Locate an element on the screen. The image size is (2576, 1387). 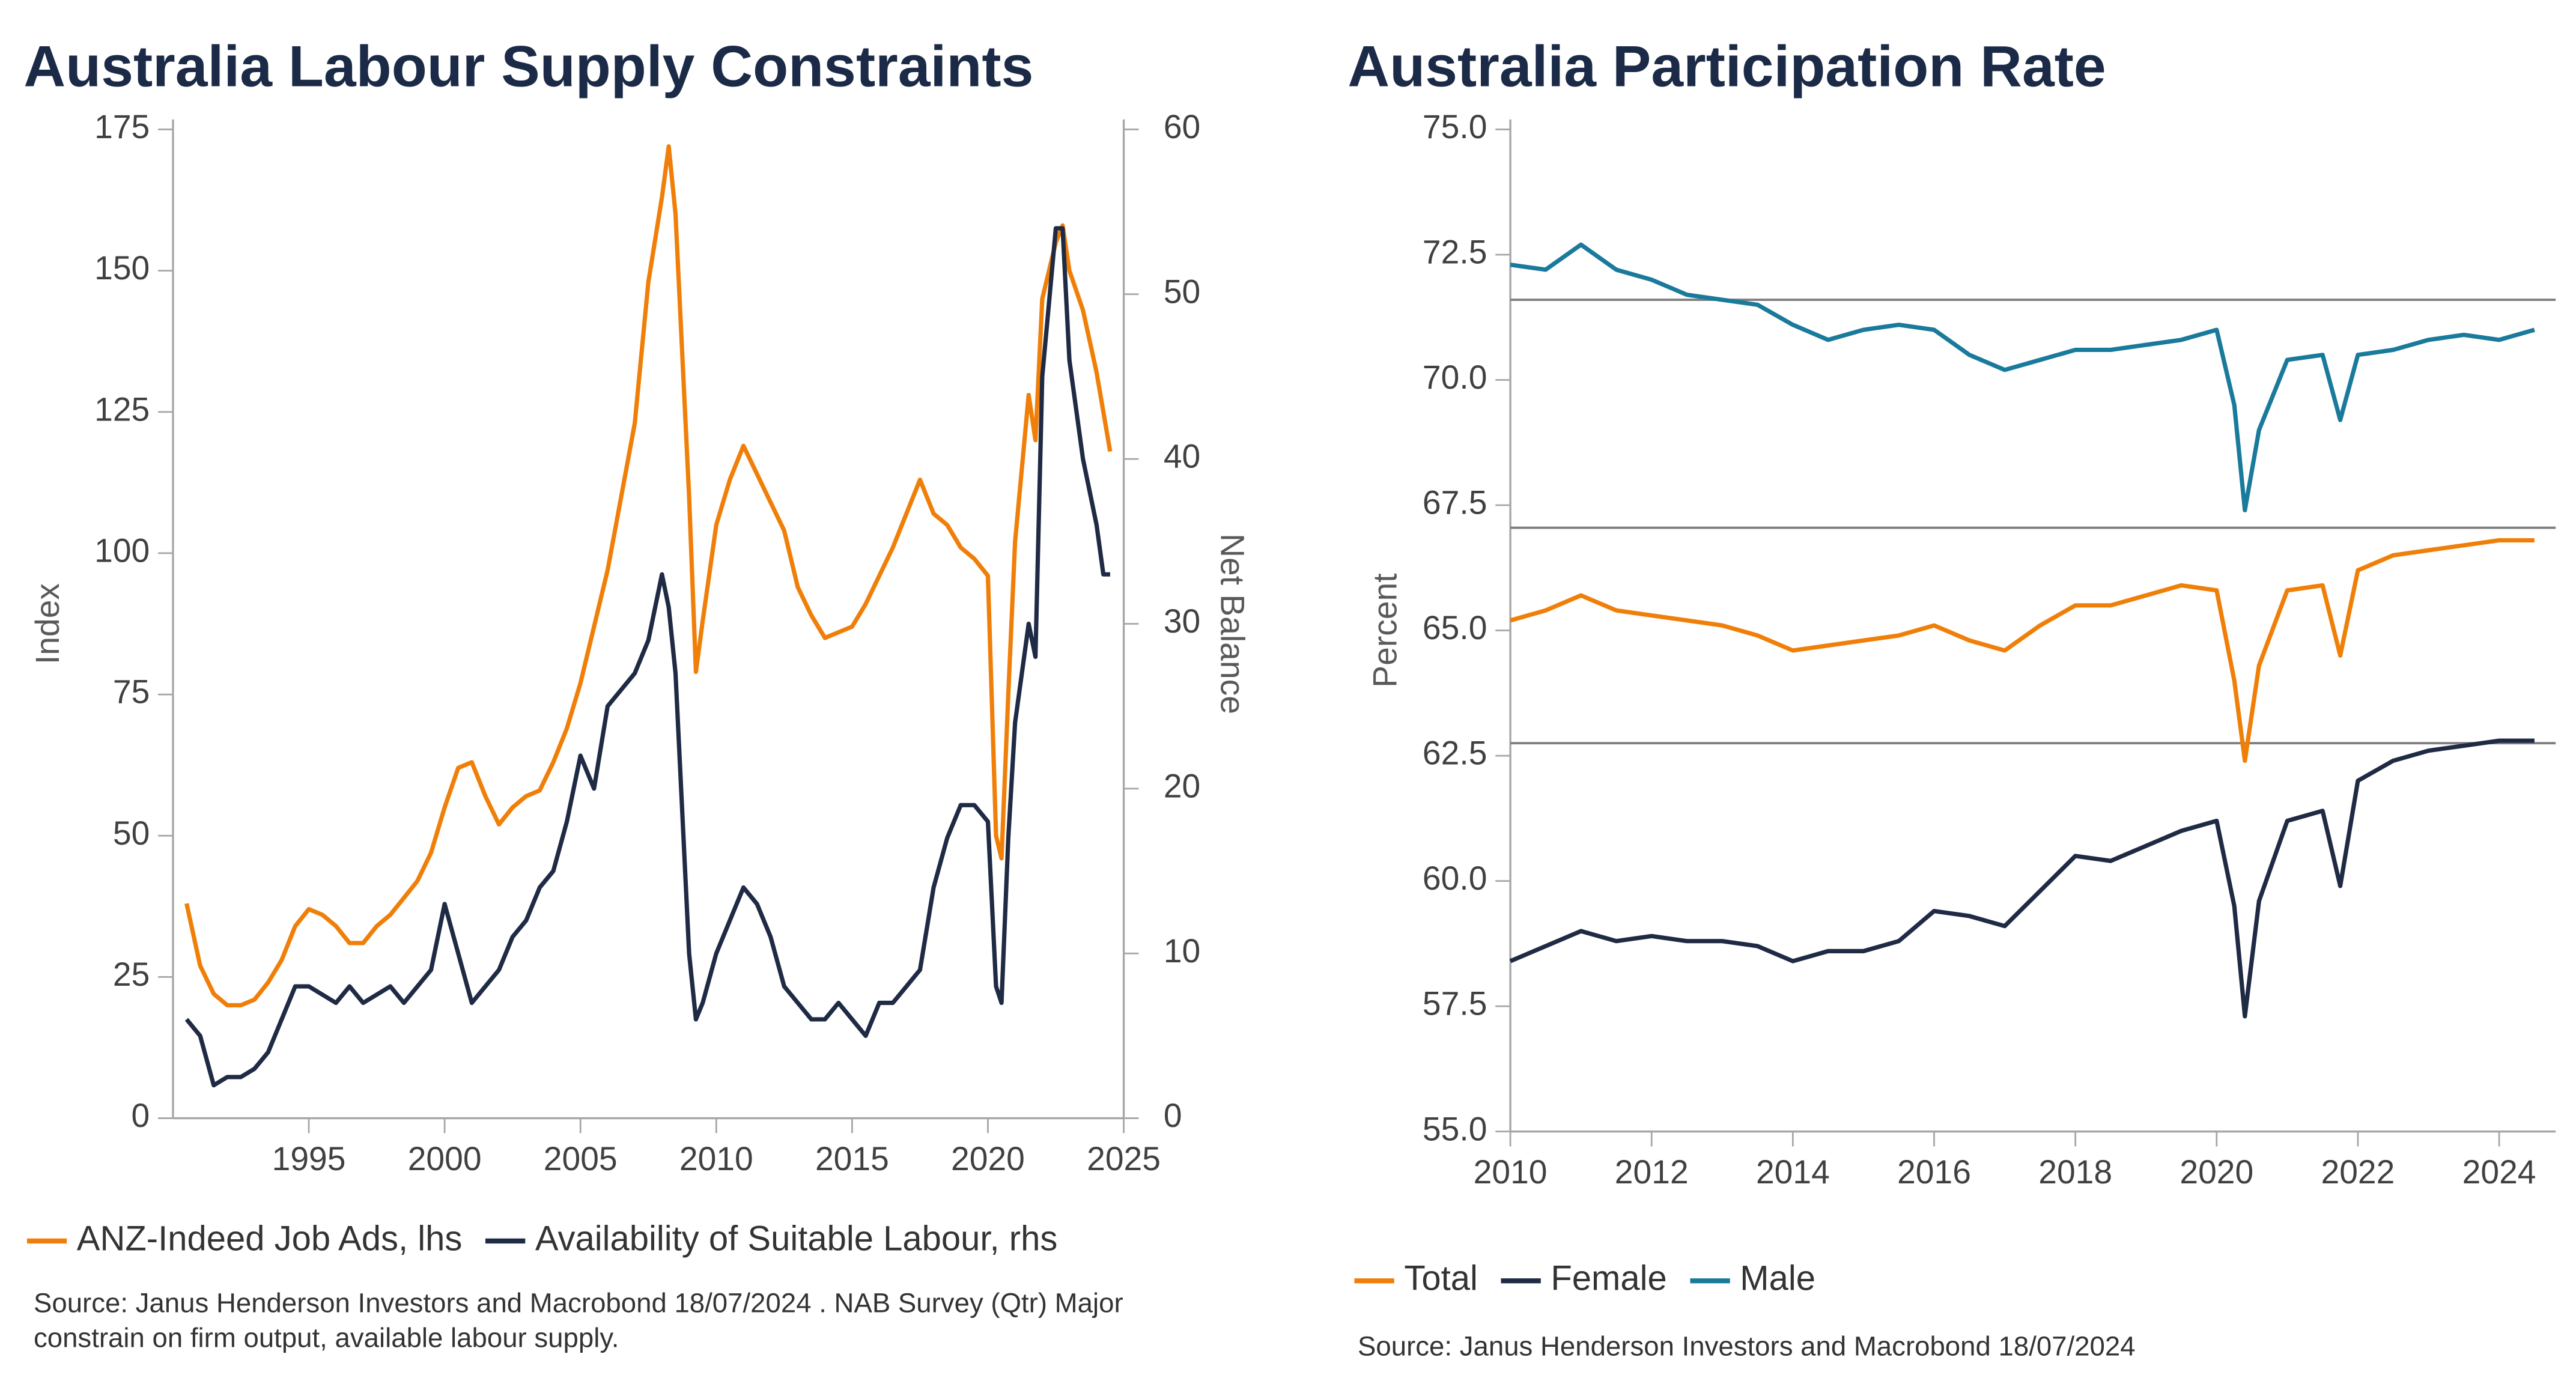
x-tick-label: 2022 is located at coordinates (2358, 1172).